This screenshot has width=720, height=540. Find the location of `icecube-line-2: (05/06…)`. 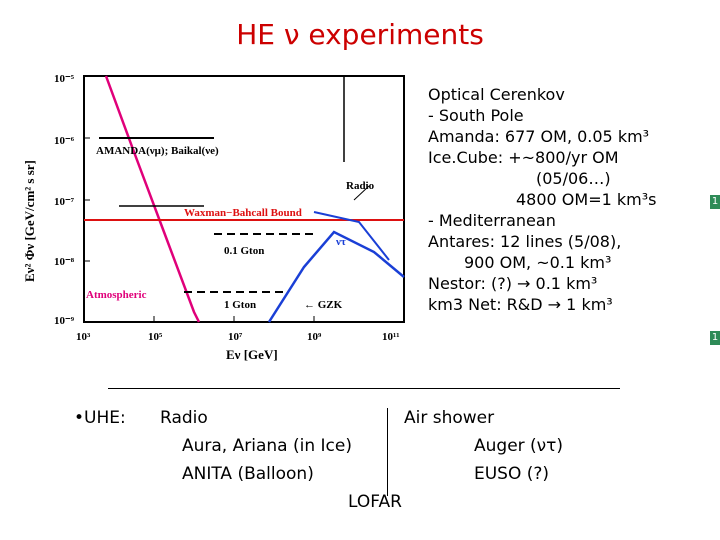

icecube-line-2: (05/06…) is located at coordinates (573, 178).